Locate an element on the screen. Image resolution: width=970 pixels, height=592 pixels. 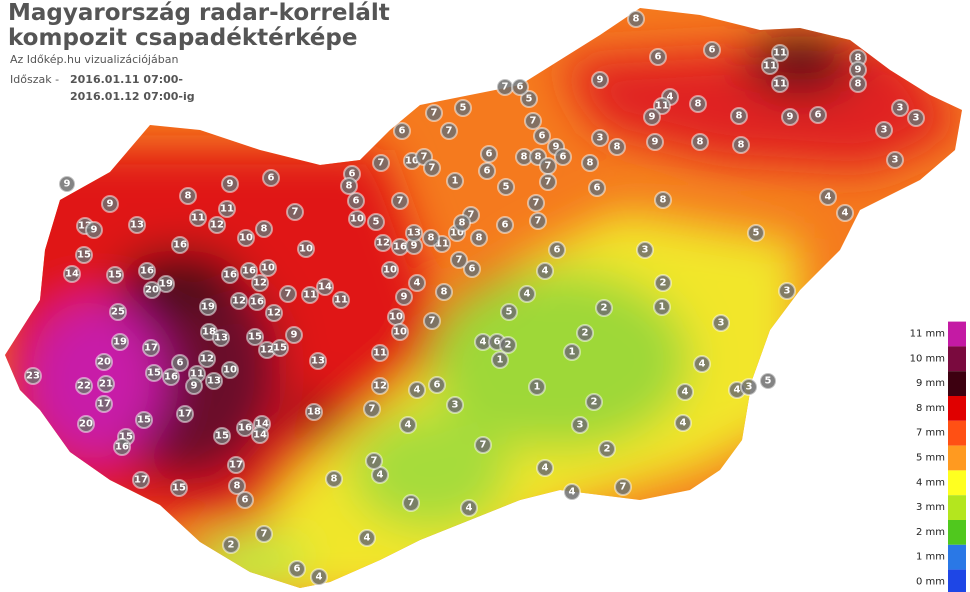
station-value: 2 is located at coordinates (604, 308).